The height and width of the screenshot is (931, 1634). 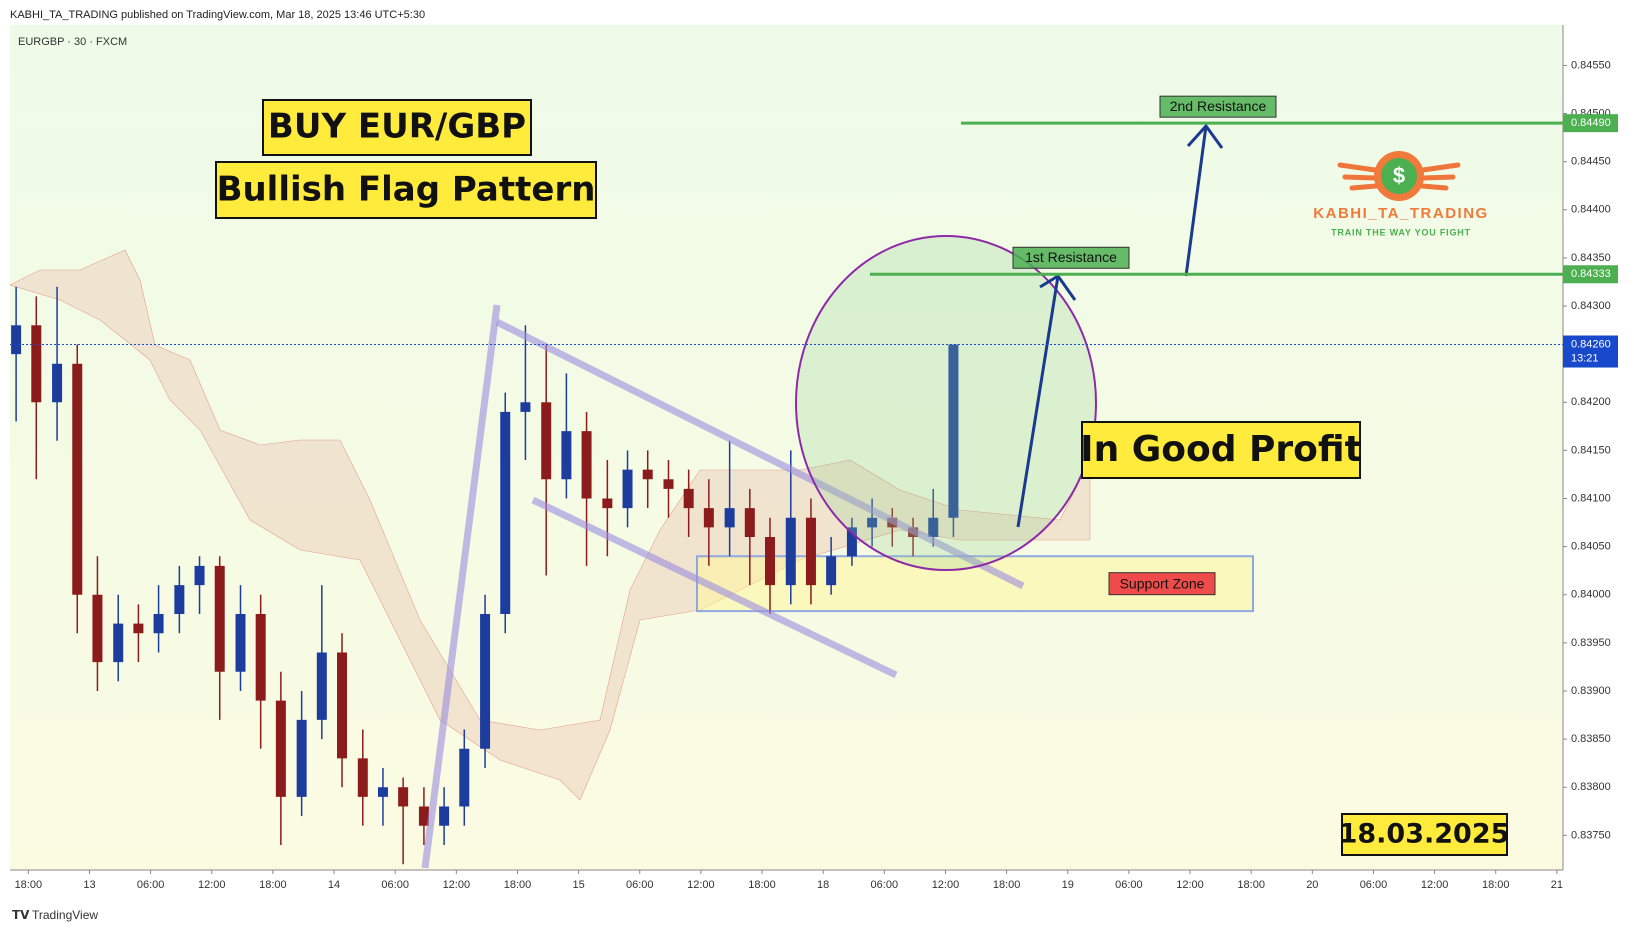 I want to click on status-box, so click(x=1221, y=450).